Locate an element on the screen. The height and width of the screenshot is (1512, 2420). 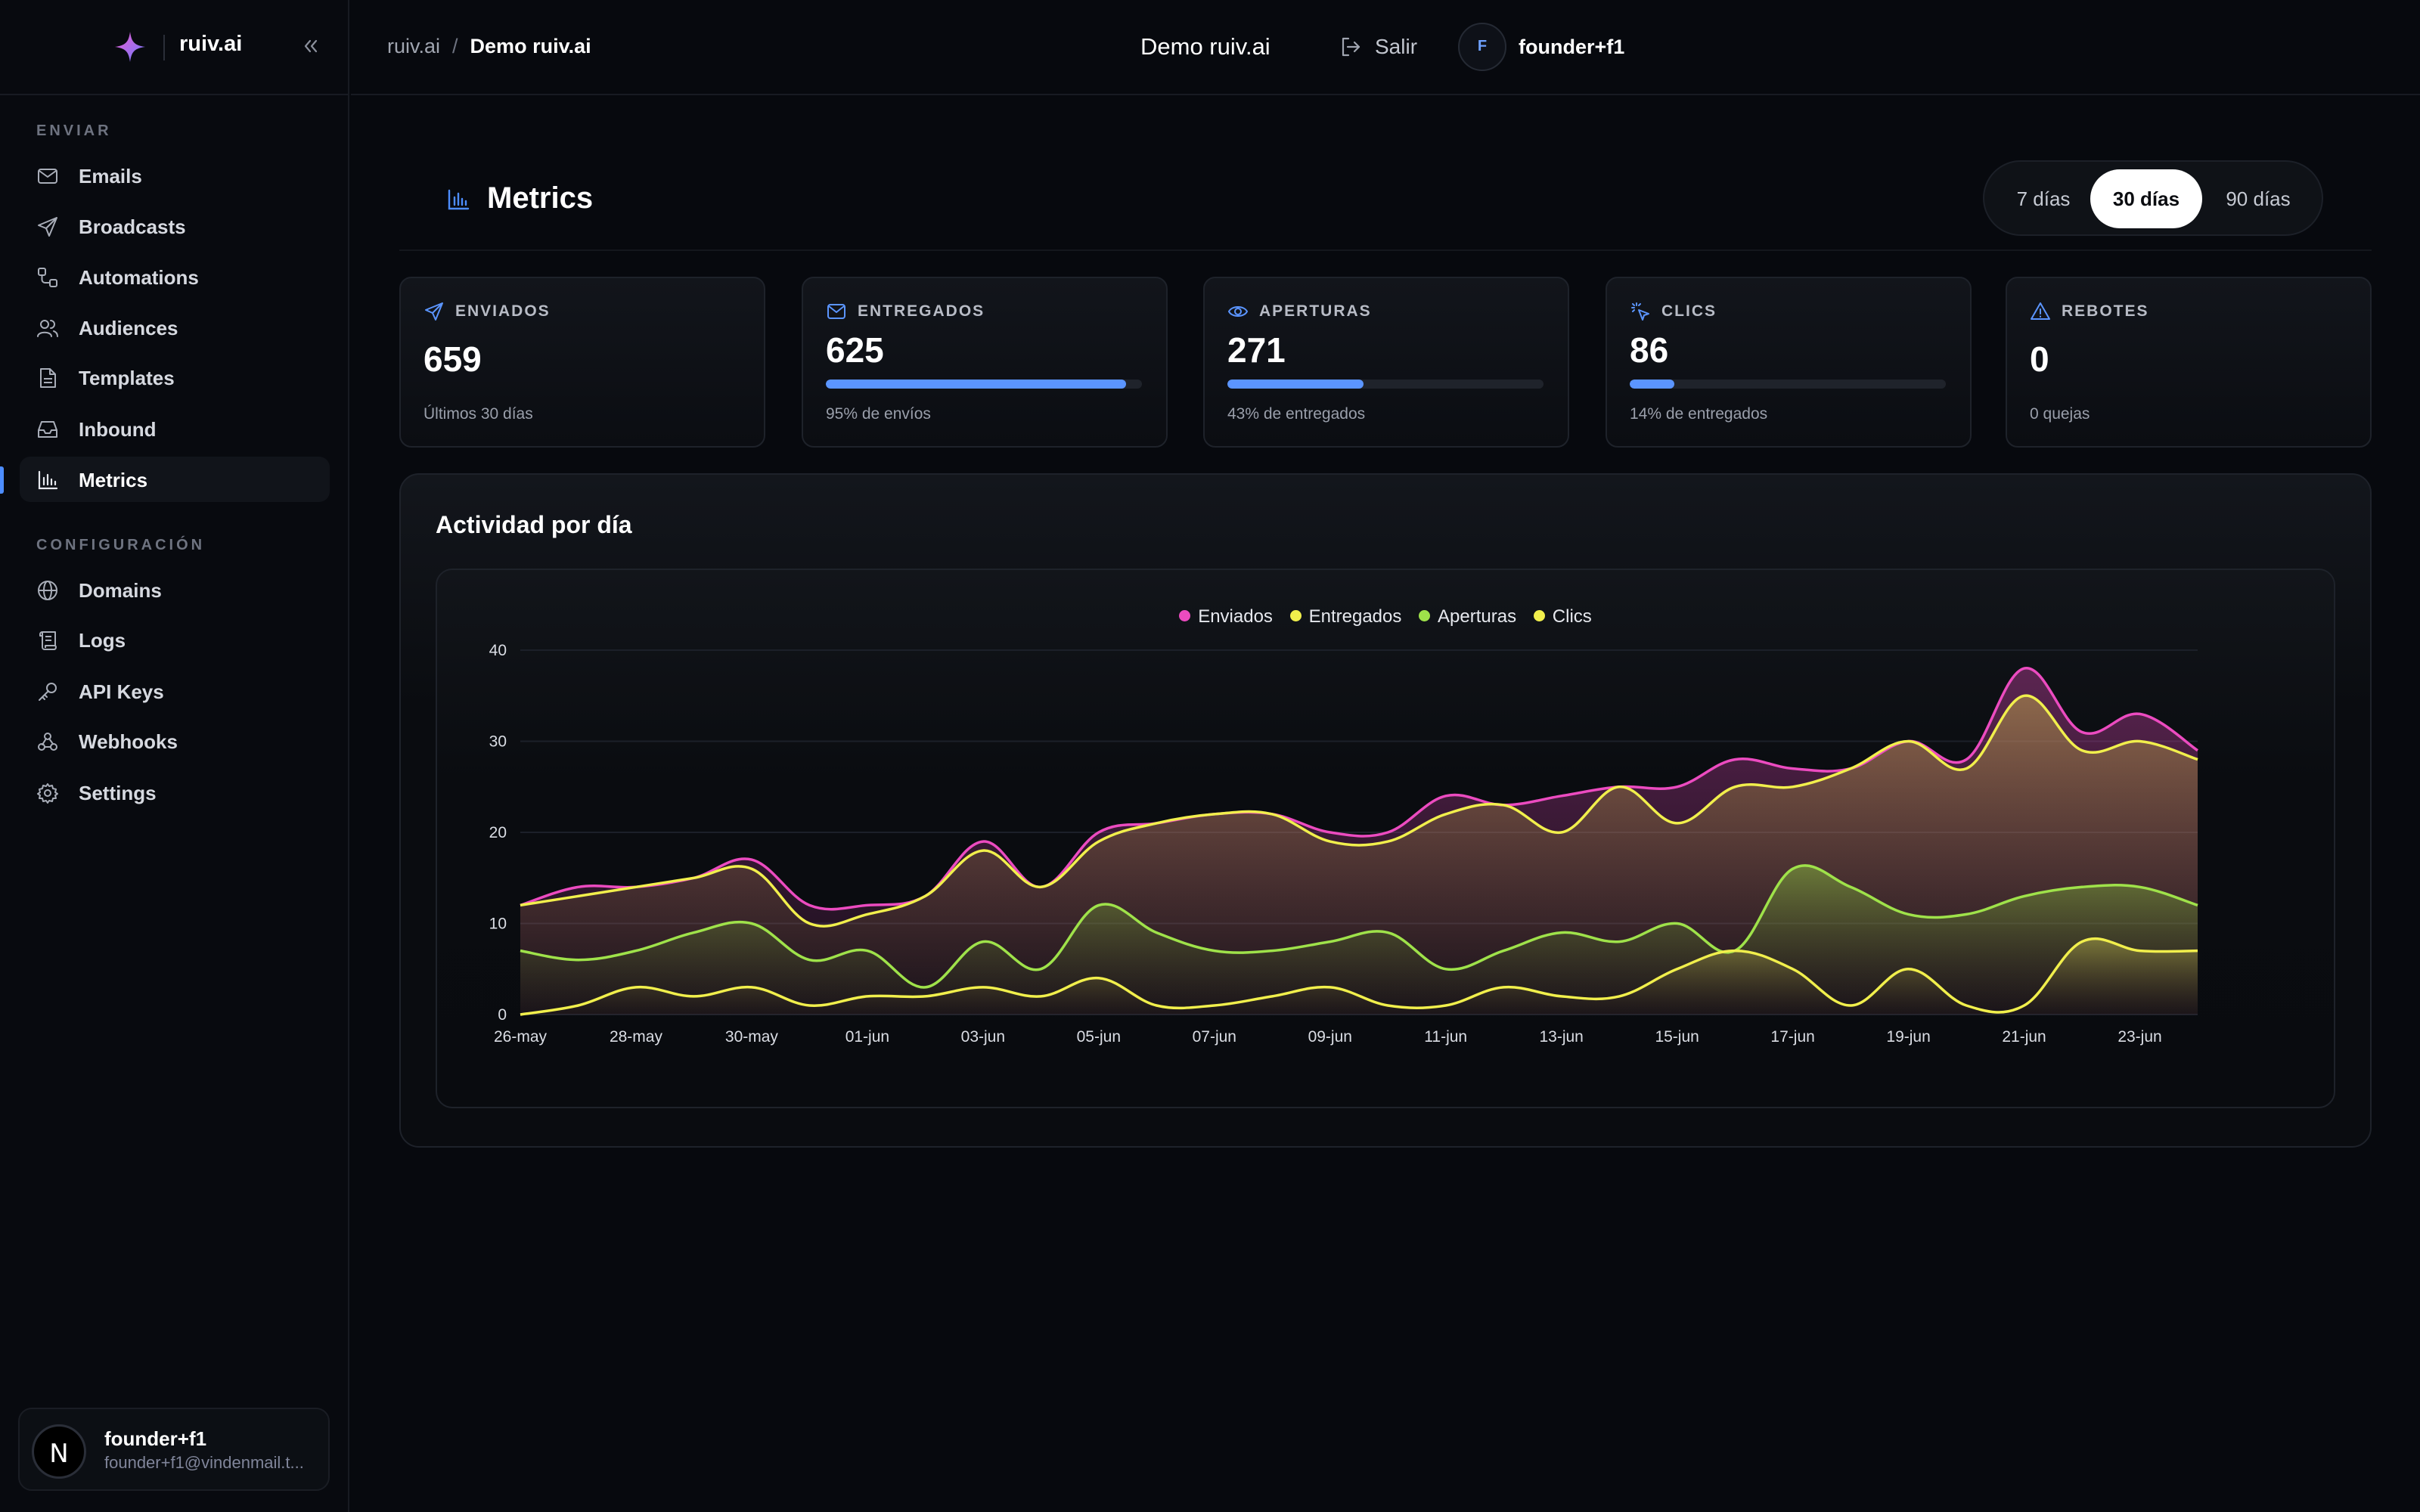
legend-item-clics: Clics is located at coordinates (1562, 616).